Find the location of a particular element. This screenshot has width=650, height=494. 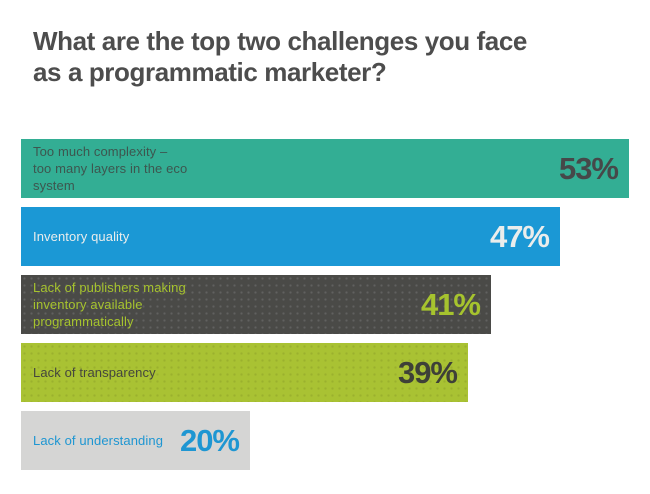

bar-value: 39% is located at coordinates (427, 372).